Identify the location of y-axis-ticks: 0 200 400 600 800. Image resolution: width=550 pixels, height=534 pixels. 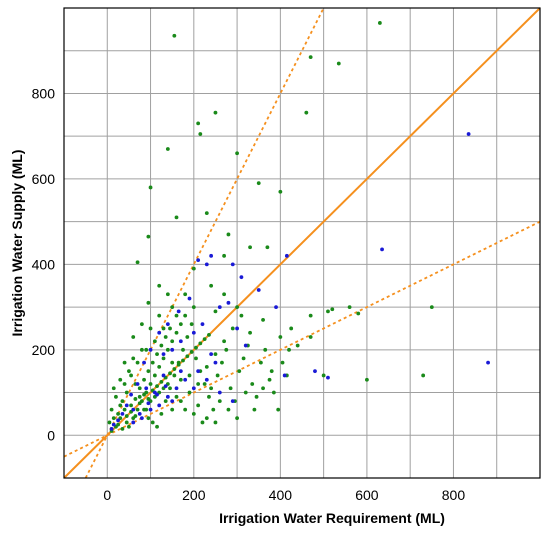
(44, 264).